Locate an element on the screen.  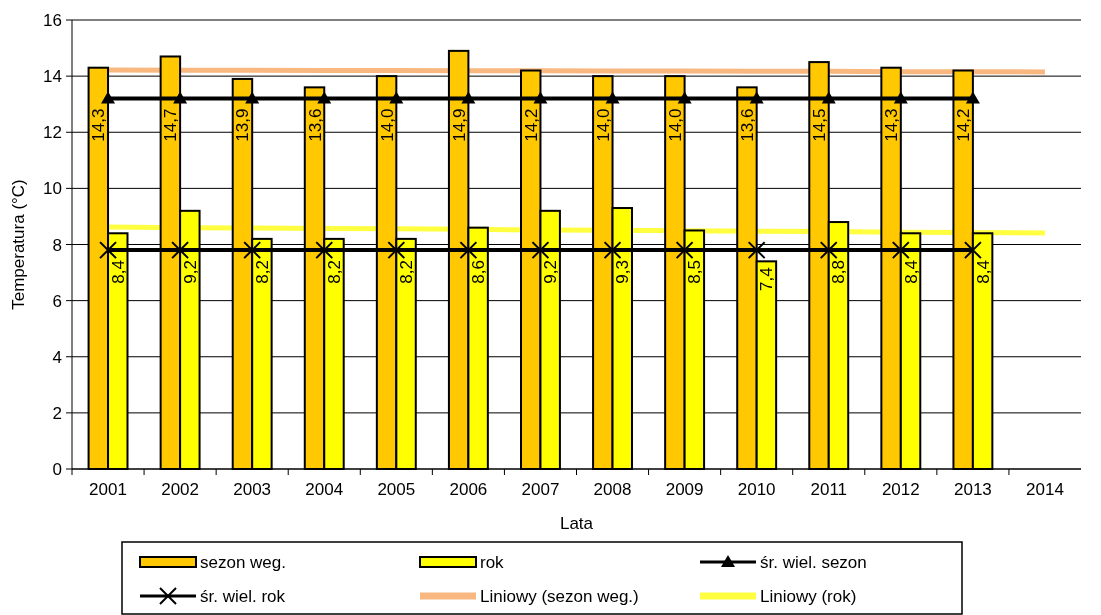
x-tick-label: 2013 is located at coordinates (972, 489).